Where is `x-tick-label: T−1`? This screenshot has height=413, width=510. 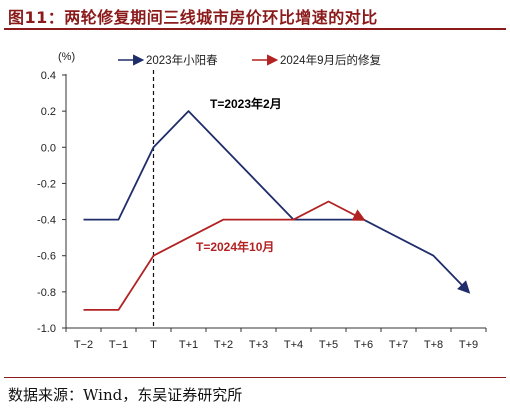
x-tick-label: T−1 is located at coordinates (118, 345).